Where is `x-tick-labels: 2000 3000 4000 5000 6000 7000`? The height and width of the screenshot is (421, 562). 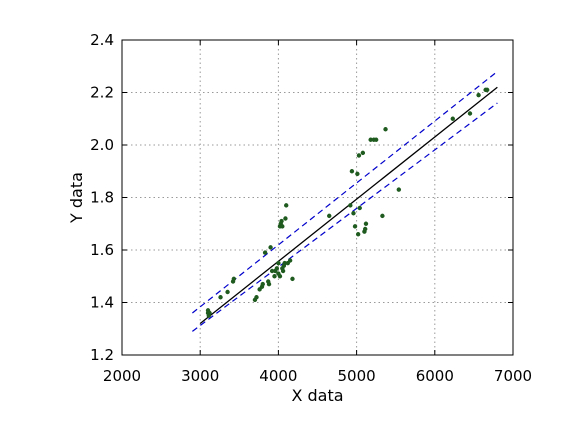 x-tick-labels: 2000 3000 4000 5000 6000 7000 is located at coordinates (317, 376).